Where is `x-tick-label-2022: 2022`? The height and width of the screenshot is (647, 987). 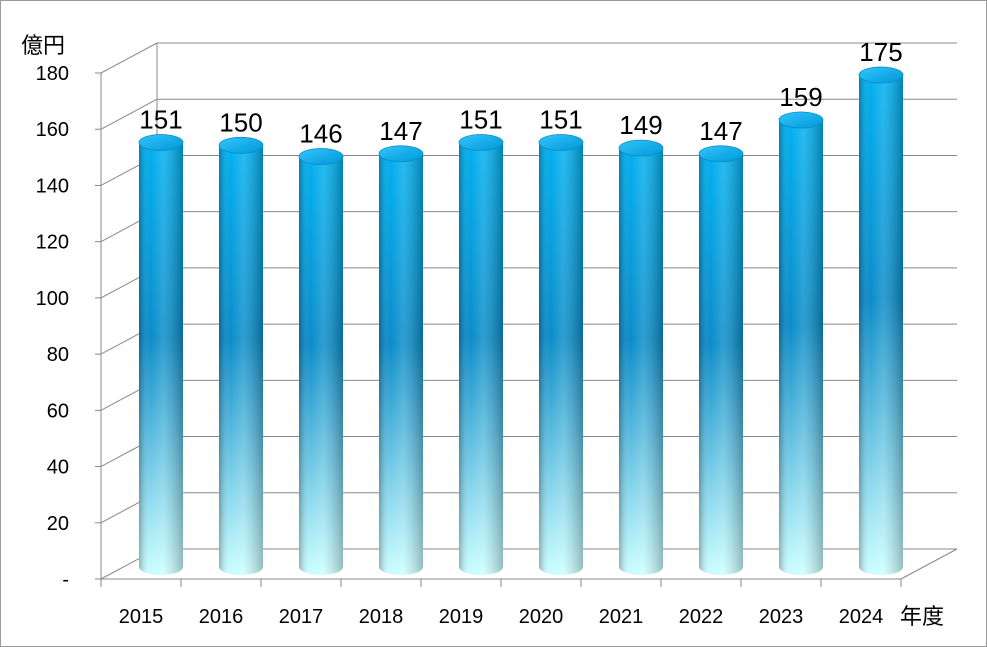 x-tick-label-2022: 2022 is located at coordinates (701, 617).